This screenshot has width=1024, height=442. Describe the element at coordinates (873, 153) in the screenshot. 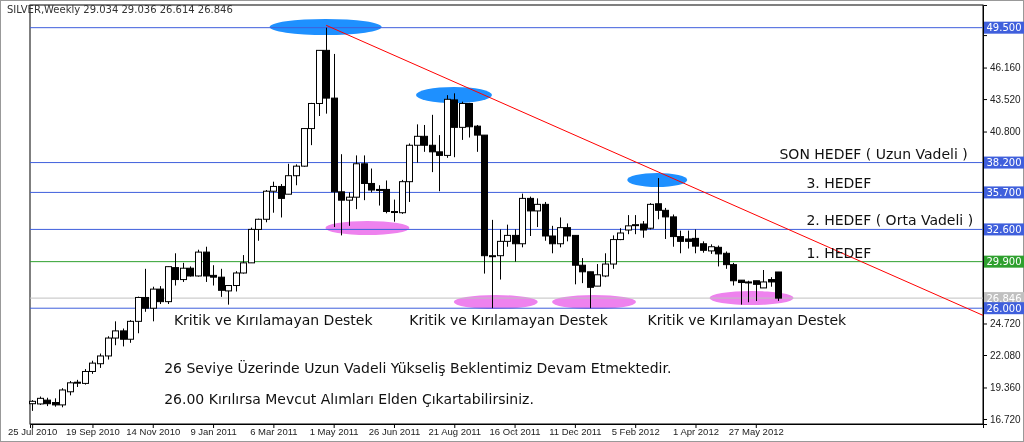

I see `annotation: SON HEDEF ( Uzun Vadeli )` at that location.